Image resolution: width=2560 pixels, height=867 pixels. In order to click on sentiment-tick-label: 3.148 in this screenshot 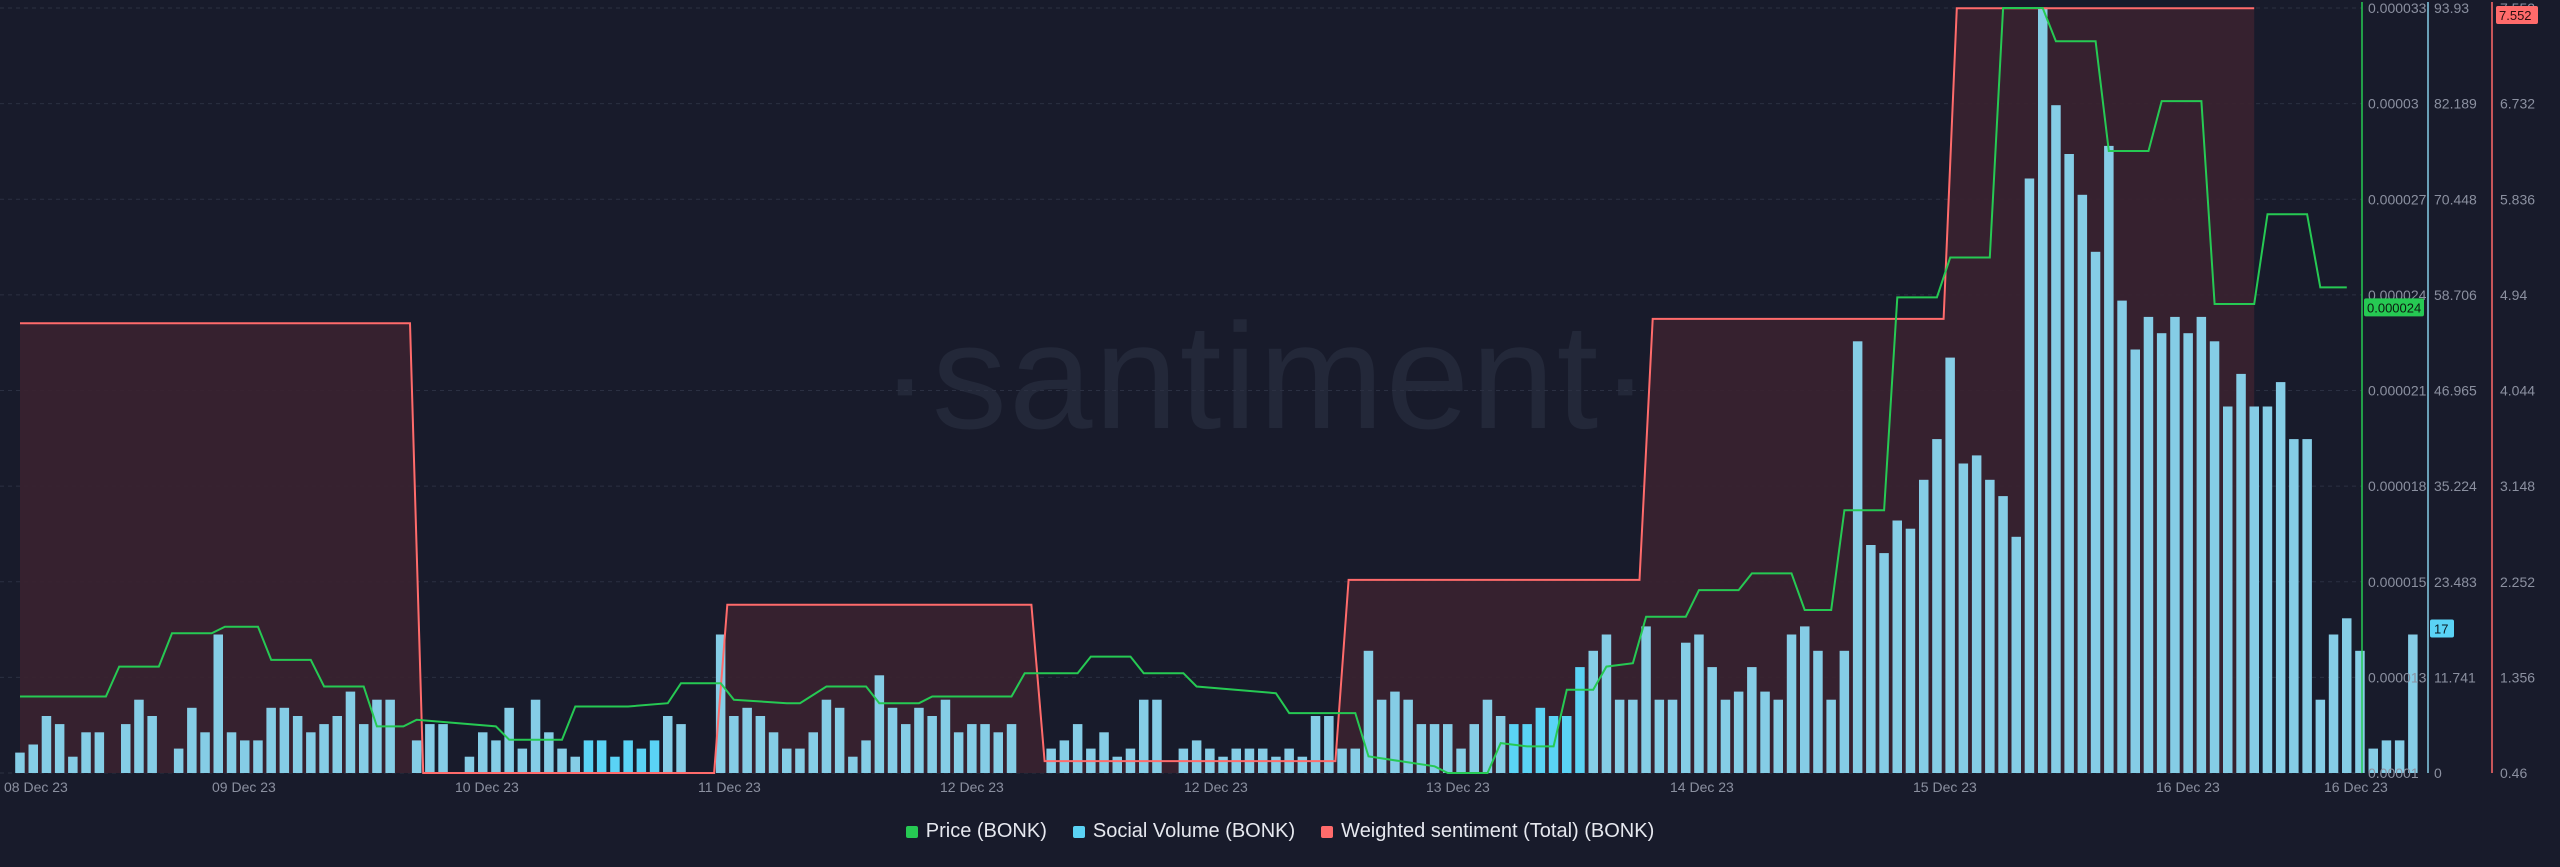, I will do `click(2517, 486)`.